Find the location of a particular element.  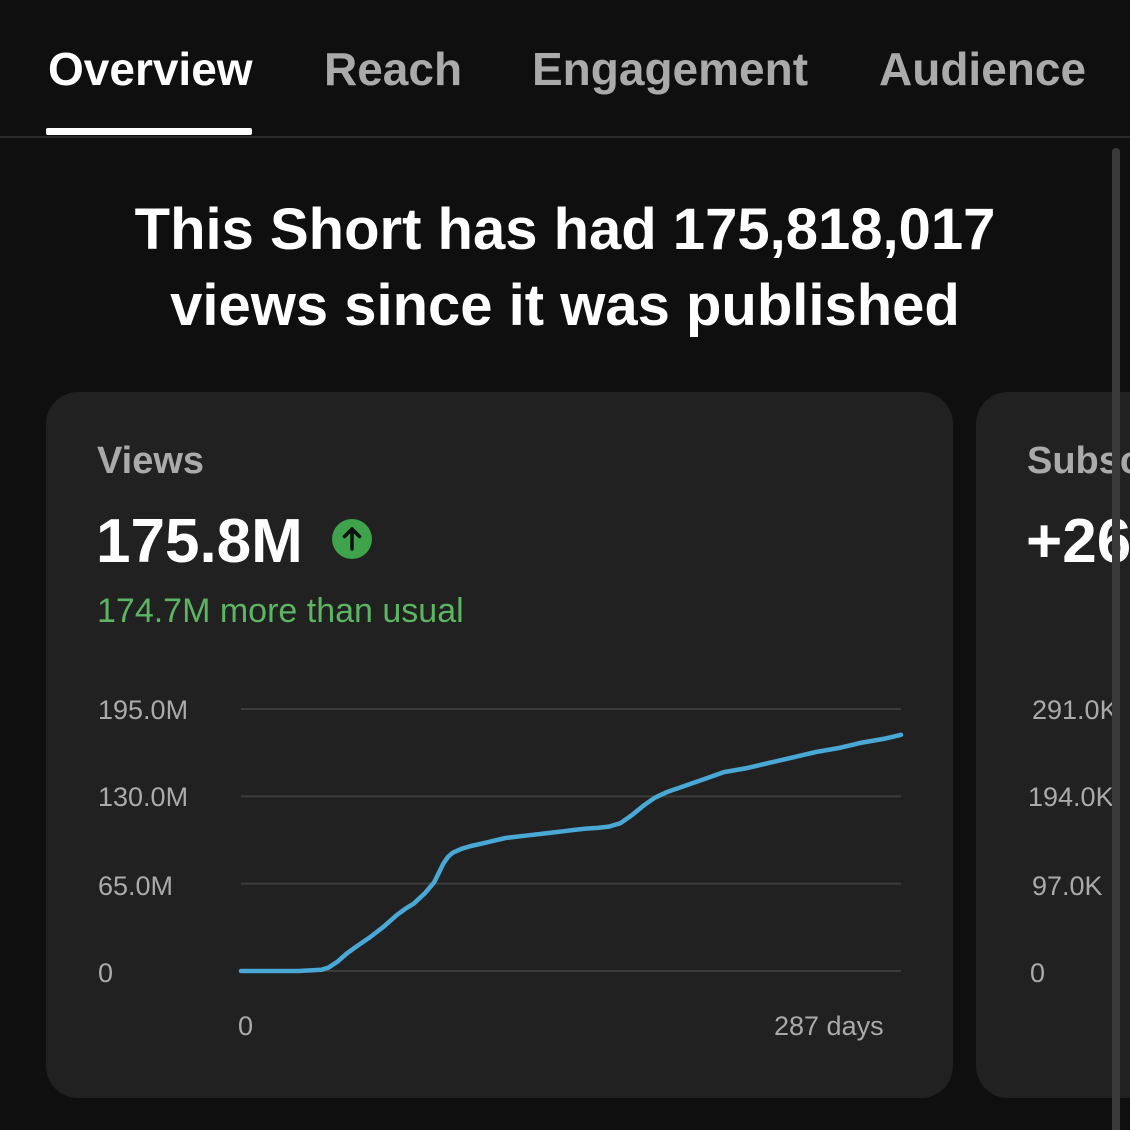

y-tick-label: 194.0K is located at coordinates (1071, 797).